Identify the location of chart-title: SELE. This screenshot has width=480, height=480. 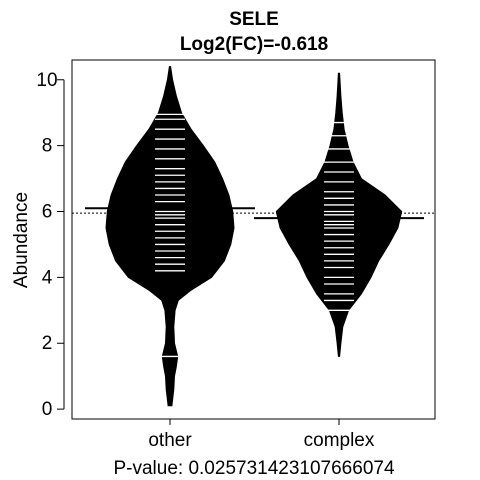
(254, 19).